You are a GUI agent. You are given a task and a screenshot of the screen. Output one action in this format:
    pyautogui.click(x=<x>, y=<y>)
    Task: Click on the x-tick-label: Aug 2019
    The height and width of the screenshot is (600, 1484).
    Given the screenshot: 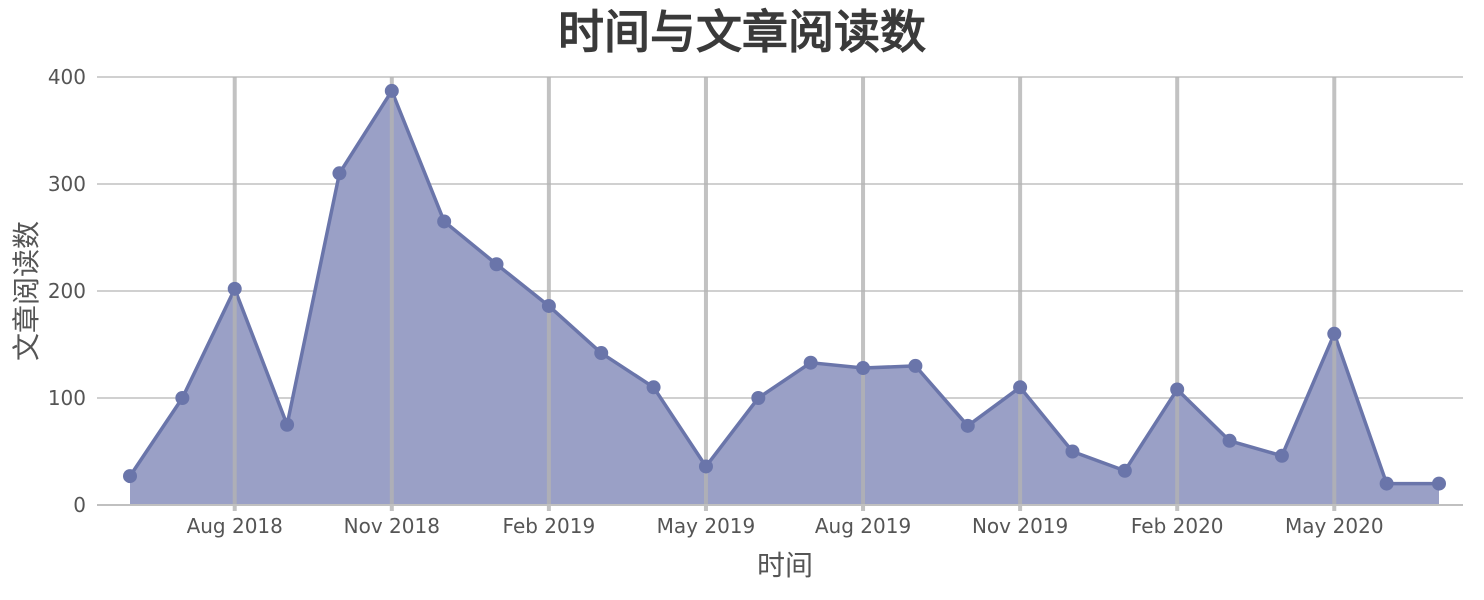 What is the action you would take?
    pyautogui.click(x=863, y=526)
    